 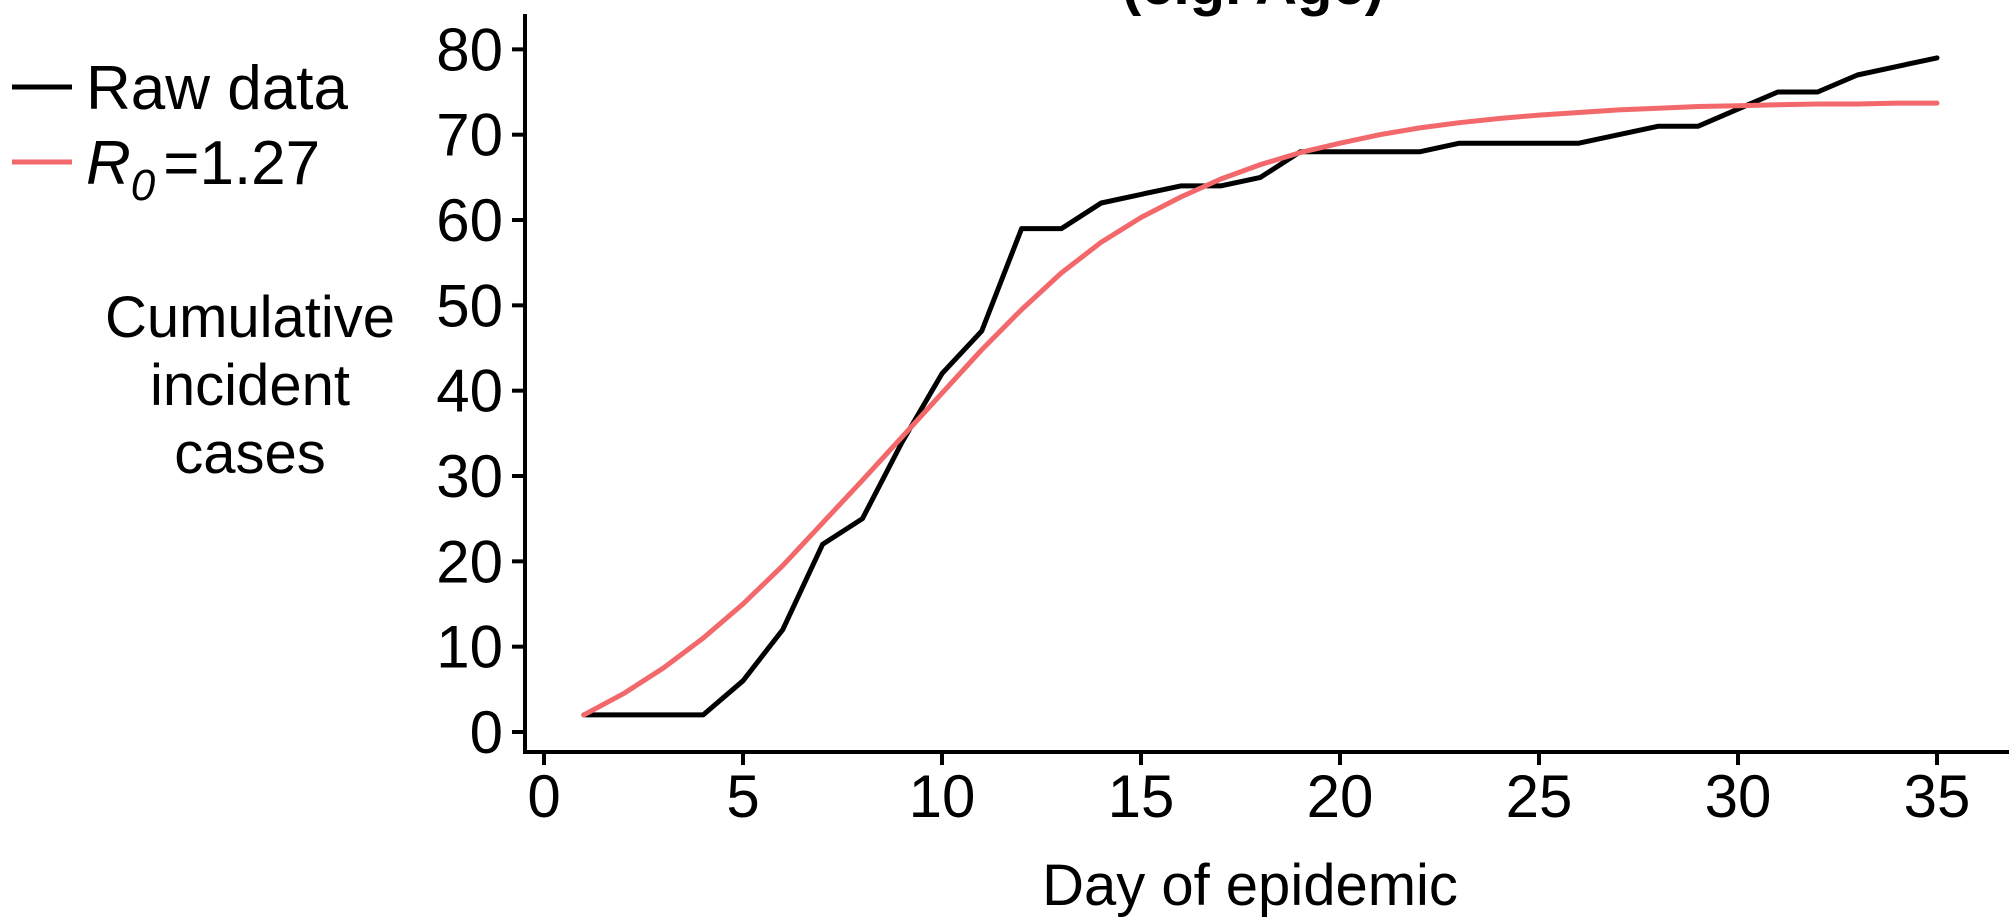 I want to click on y-ticks: 0 10 20 30 40 50 60 70 80, so click(x=480, y=391).